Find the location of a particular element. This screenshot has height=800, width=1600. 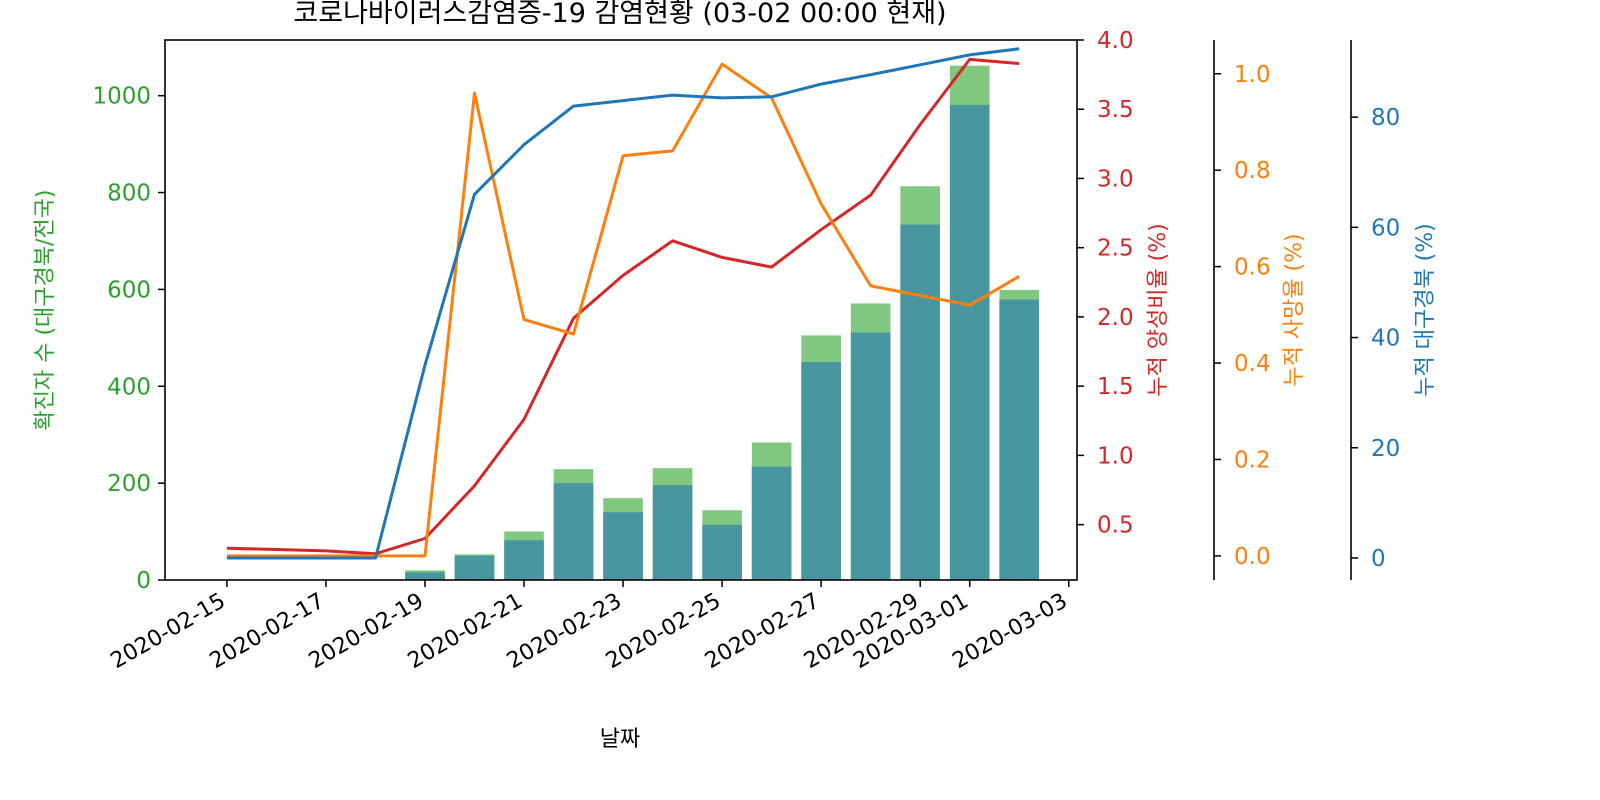

y-tick-label-daegu_share: 60 is located at coordinates (1385, 228).